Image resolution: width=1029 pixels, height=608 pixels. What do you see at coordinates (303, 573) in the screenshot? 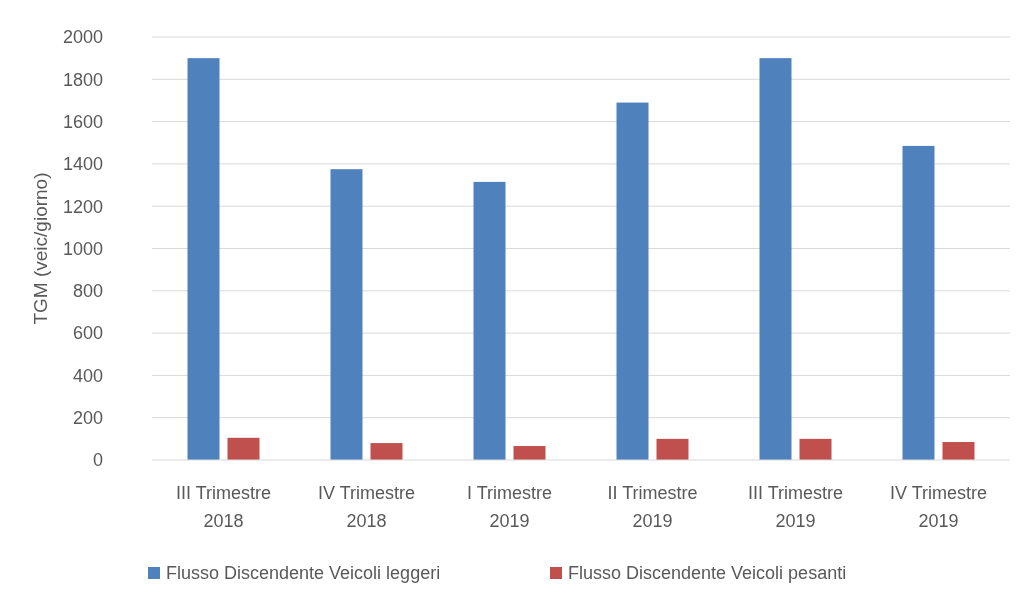
I see `legend-label: Flusso Discendente Veicoli leggeri` at bounding box center [303, 573].